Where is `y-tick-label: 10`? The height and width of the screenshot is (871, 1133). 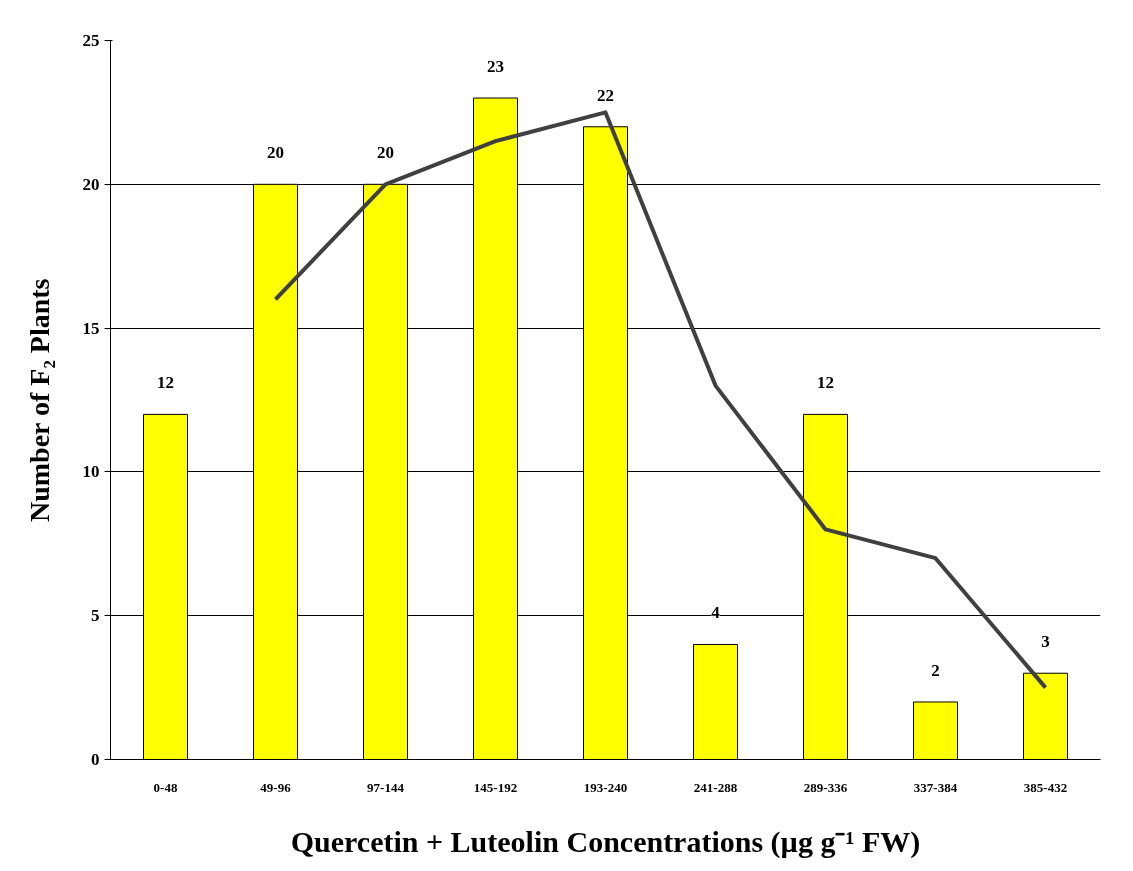
y-tick-label: 10 is located at coordinates (91, 472).